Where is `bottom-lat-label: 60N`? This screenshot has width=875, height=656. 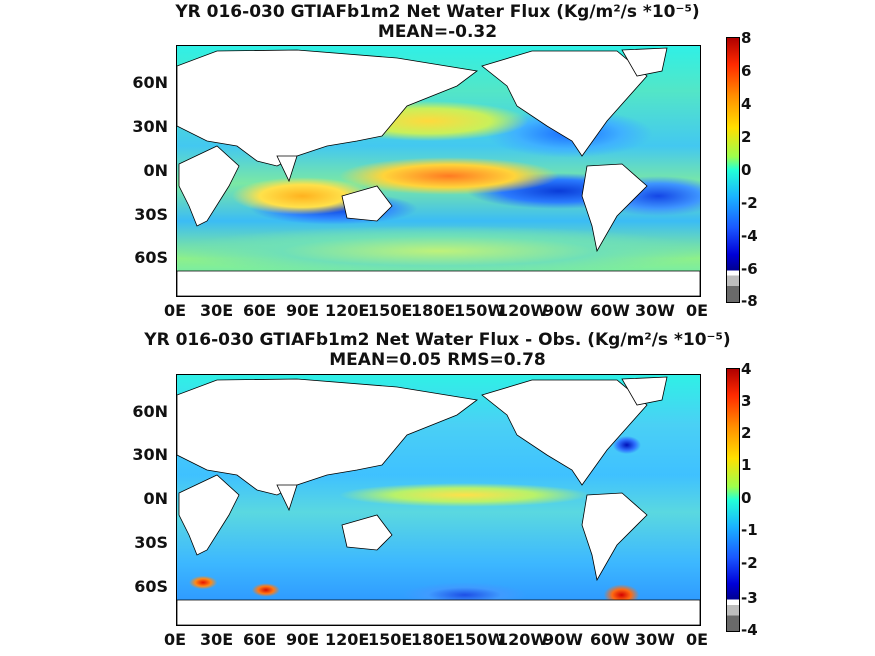 bottom-lat-label: 60N is located at coordinates (150, 411).